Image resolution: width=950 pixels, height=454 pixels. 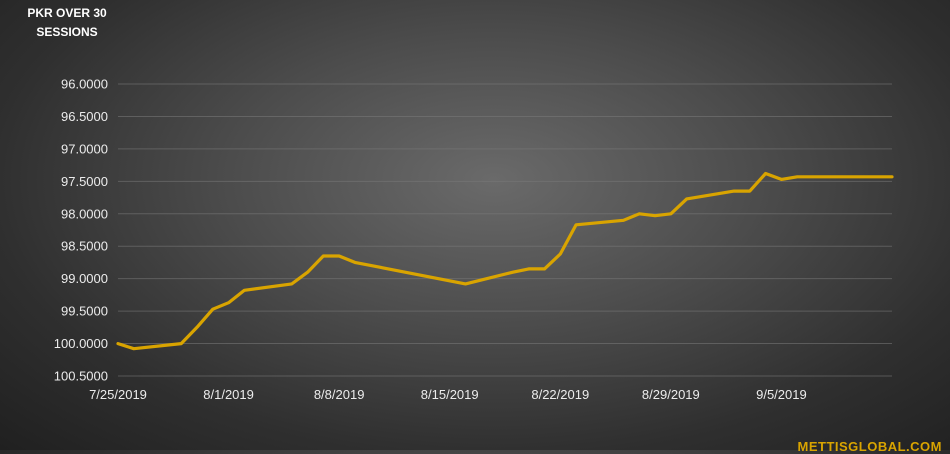 What do you see at coordinates (339, 394) in the screenshot?
I see `x-tick-label: 8/8/2019` at bounding box center [339, 394].